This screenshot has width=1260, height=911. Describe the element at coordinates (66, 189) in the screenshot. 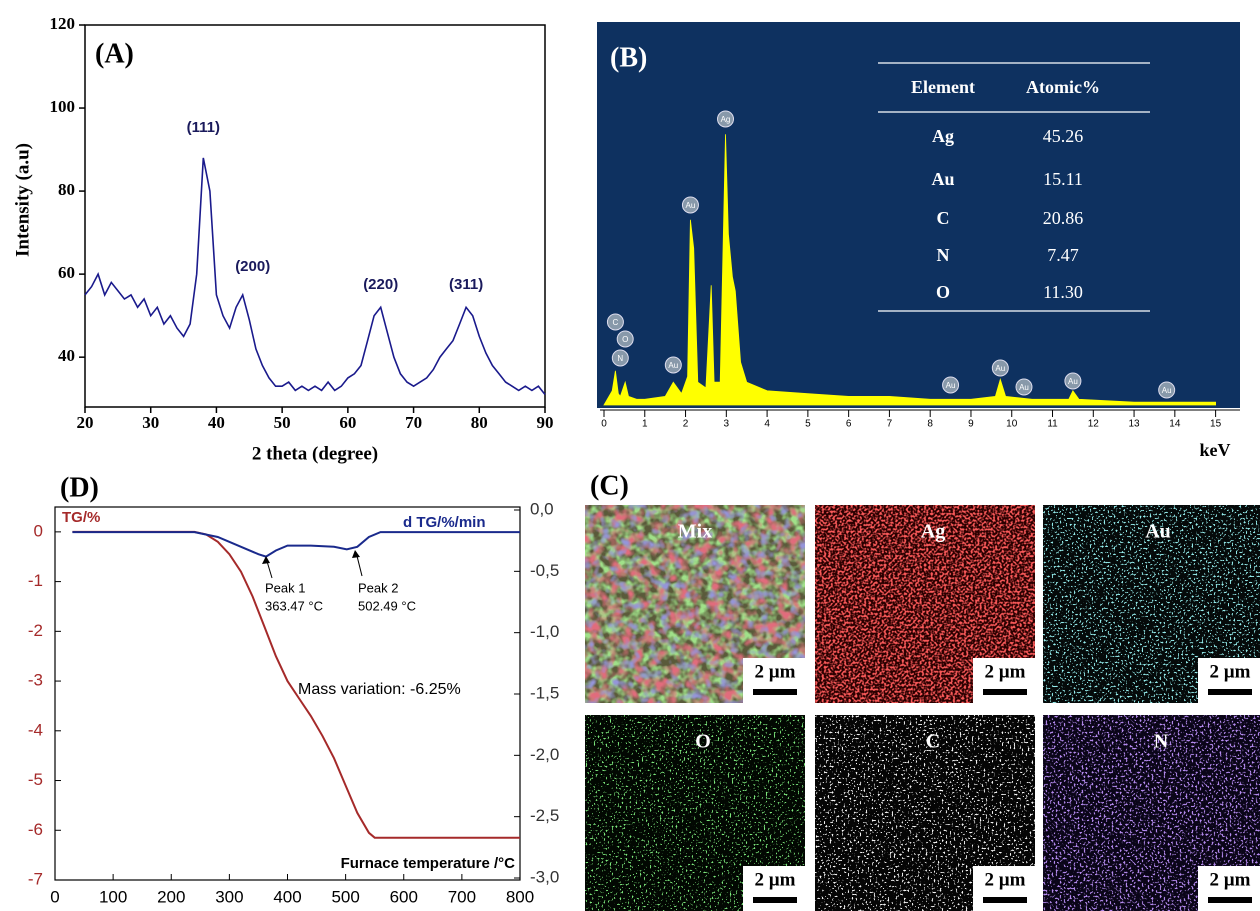

I see `y-tick-label: 80` at that location.